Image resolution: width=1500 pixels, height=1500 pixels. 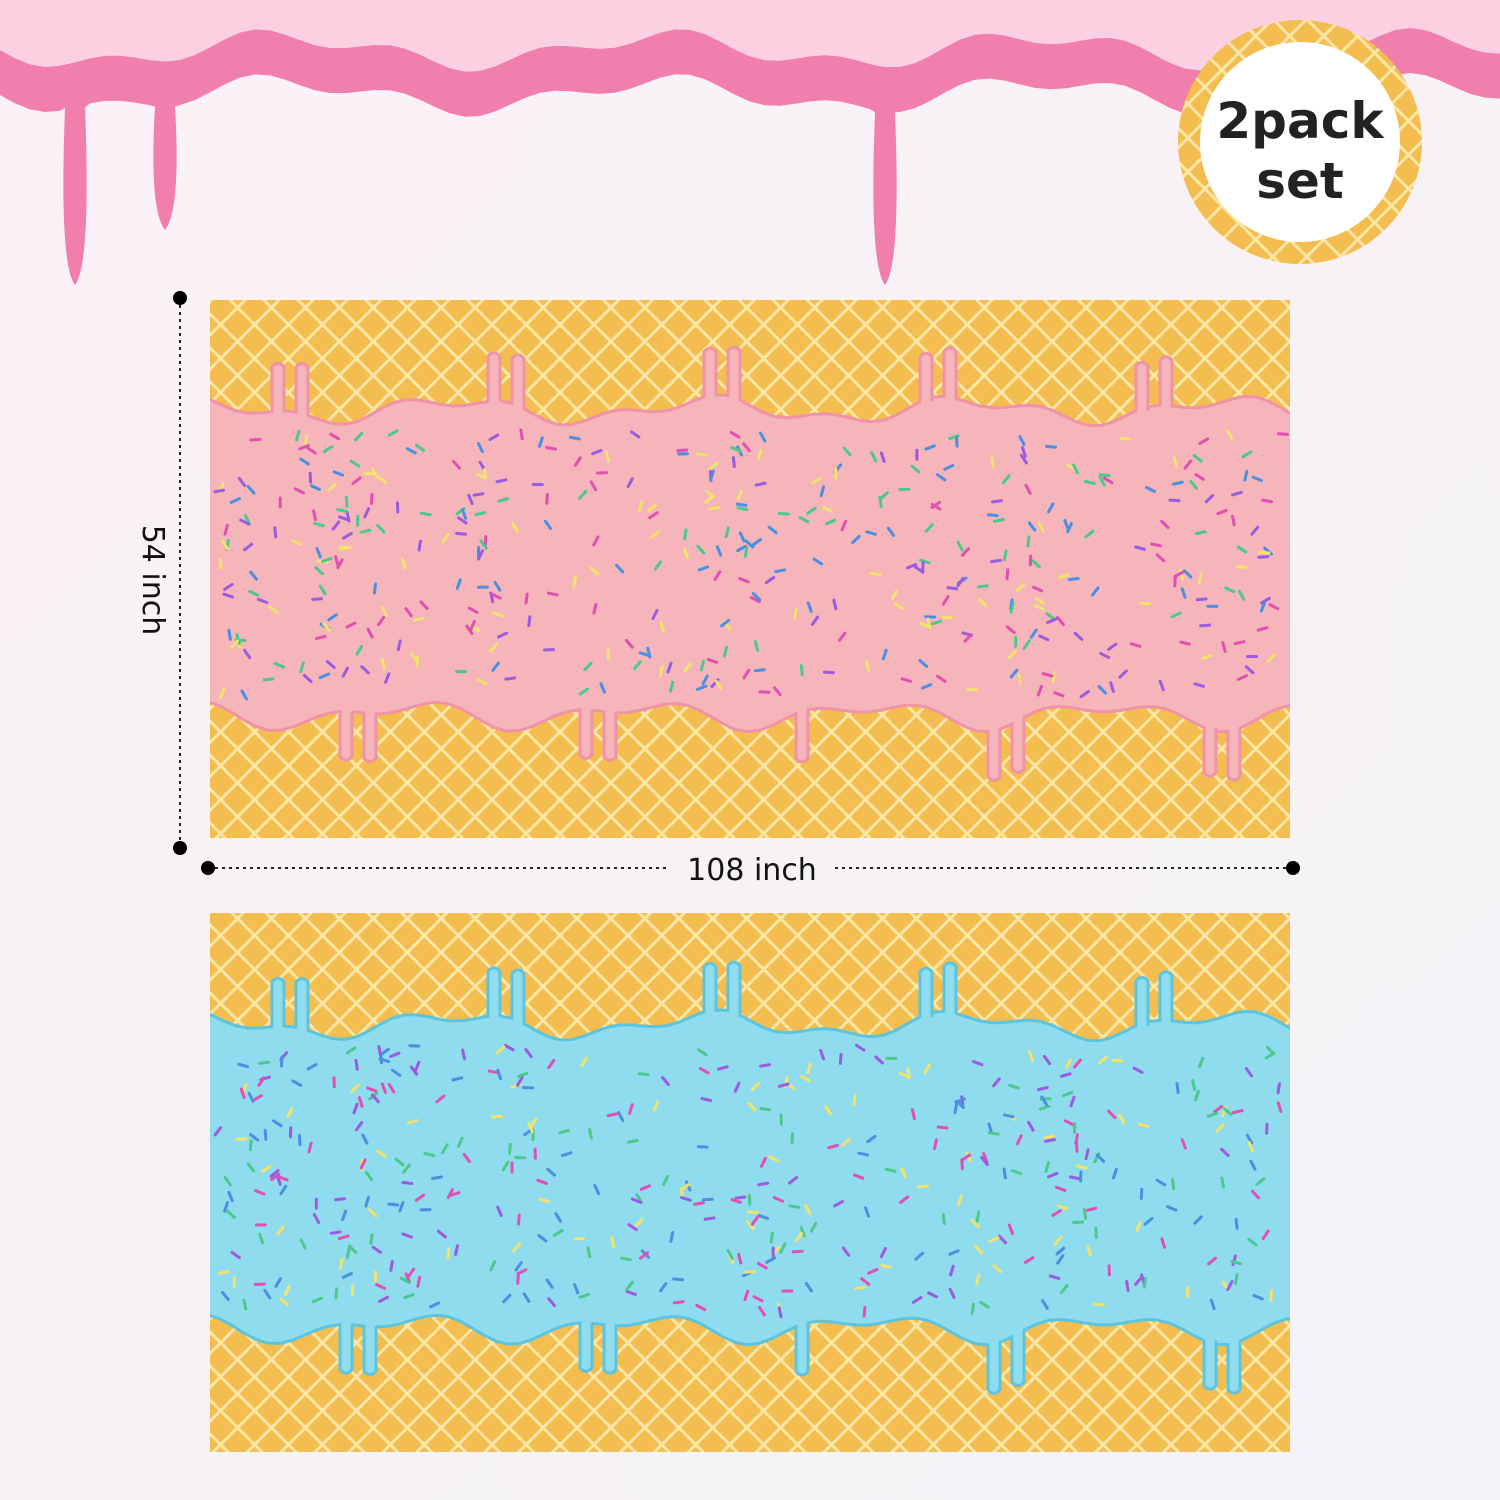 I want to click on icing-highlight, so click(x=750, y=36).